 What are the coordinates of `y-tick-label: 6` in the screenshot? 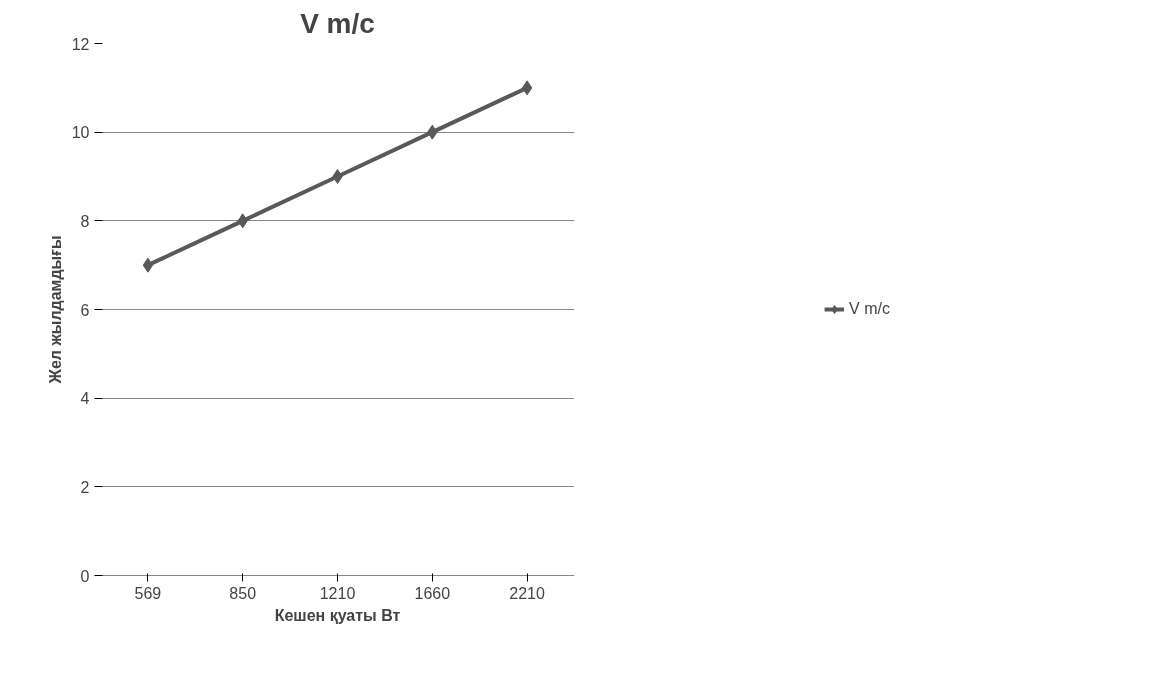 It's located at (85, 310).